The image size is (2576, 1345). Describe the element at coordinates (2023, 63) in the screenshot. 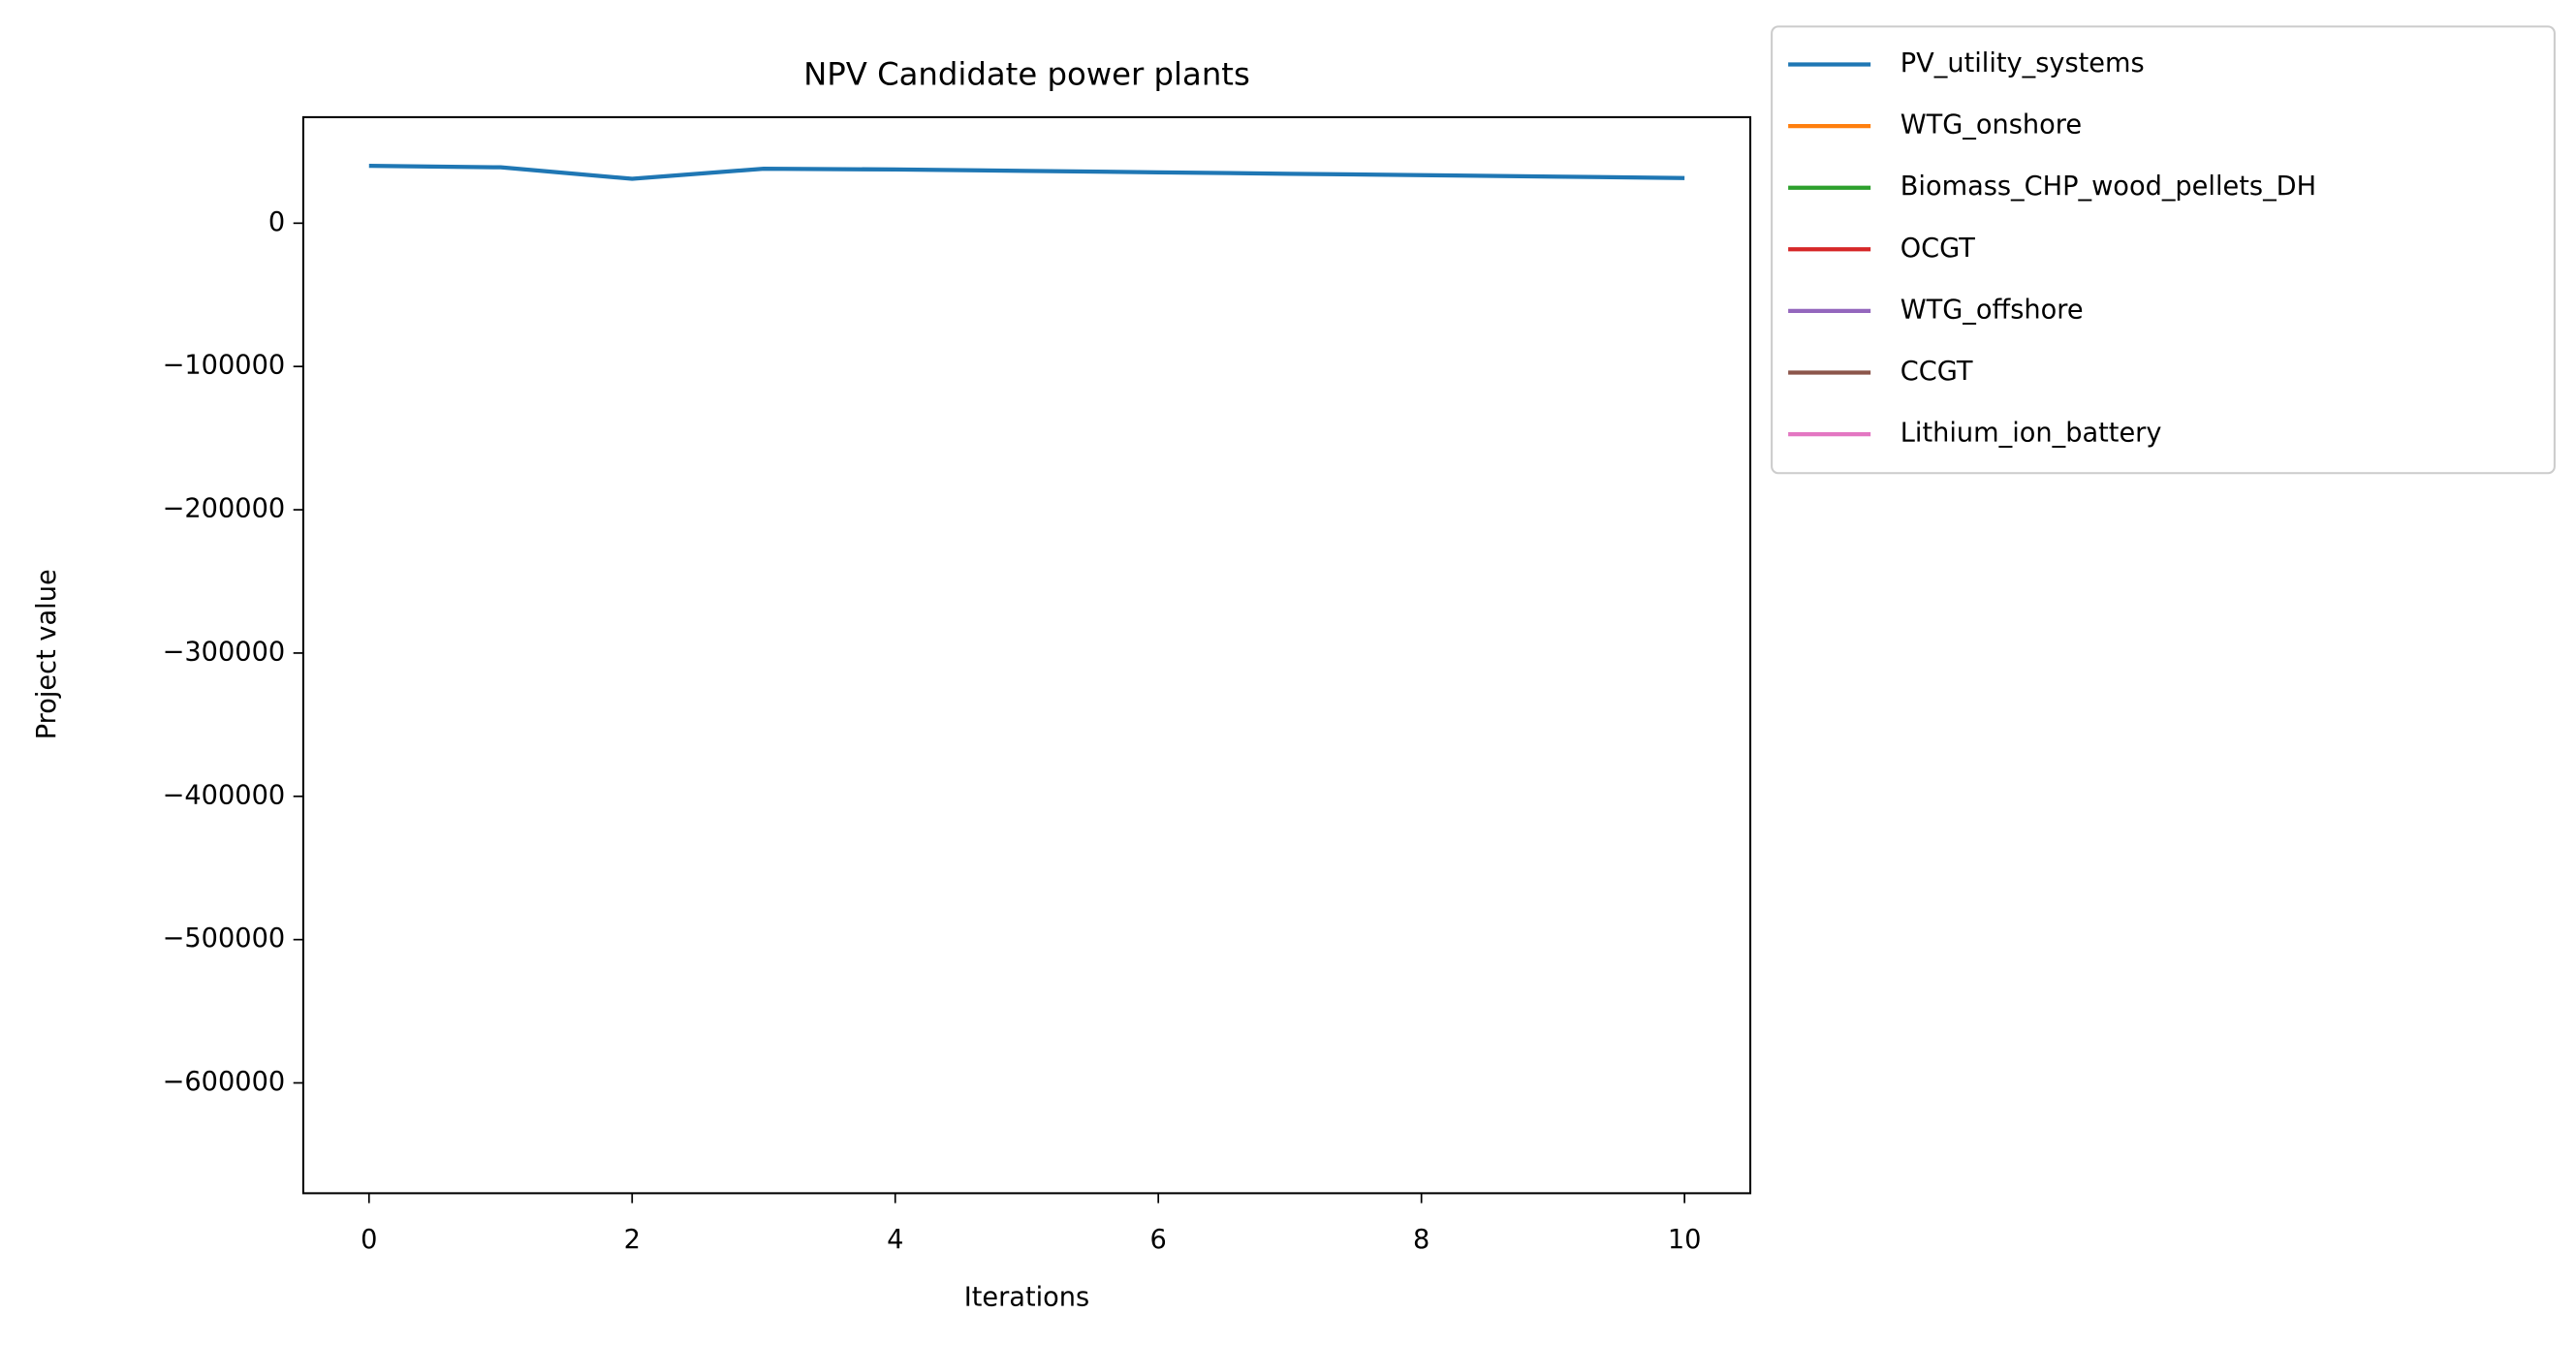

I see `legend-label: PV_utility_systems` at that location.